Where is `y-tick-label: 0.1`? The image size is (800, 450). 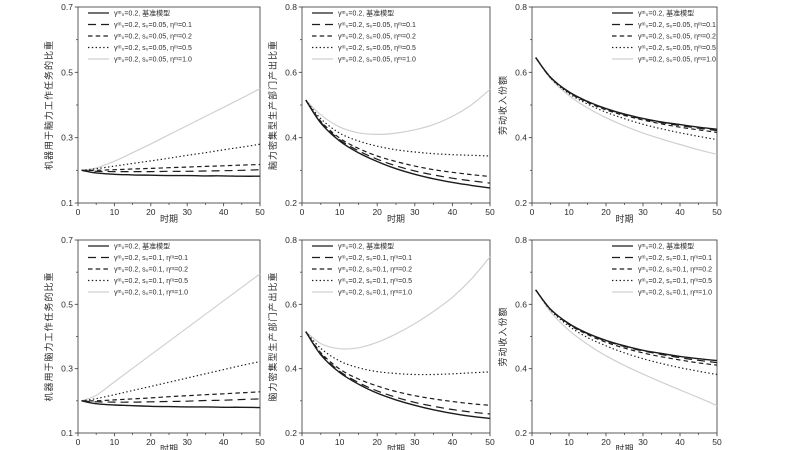 y-tick-label: 0.1 is located at coordinates (67, 433).